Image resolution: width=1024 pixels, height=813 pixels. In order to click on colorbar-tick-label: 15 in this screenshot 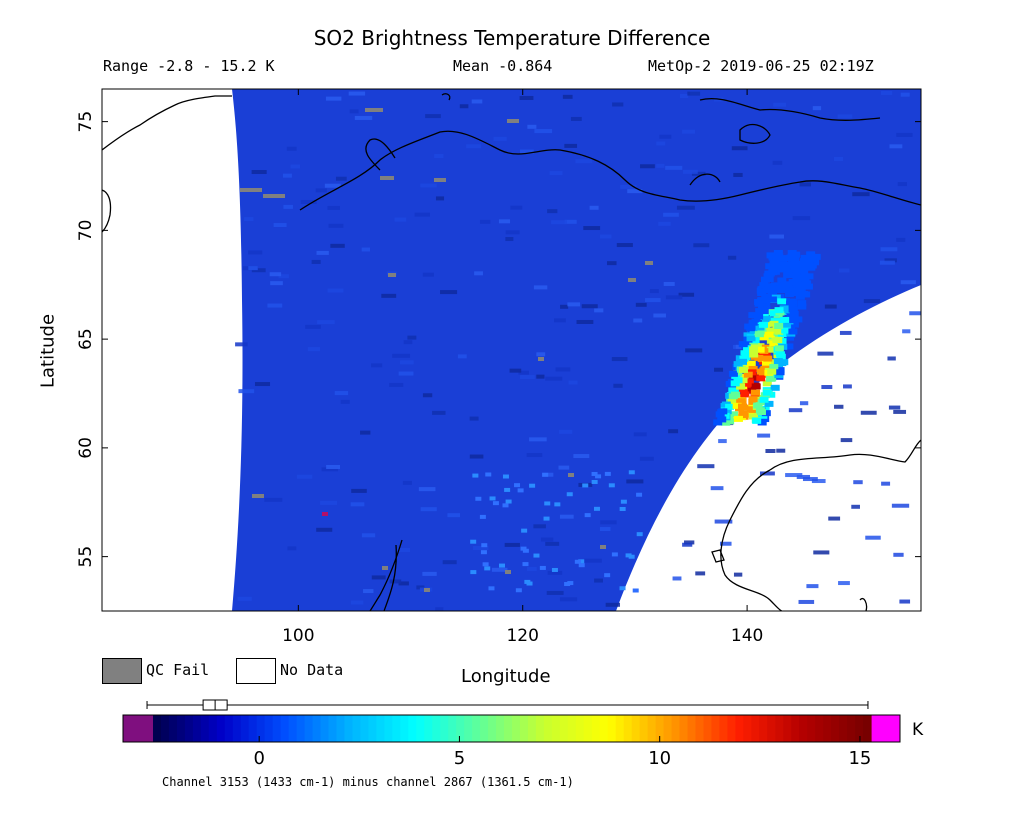, I will do `click(860, 758)`.